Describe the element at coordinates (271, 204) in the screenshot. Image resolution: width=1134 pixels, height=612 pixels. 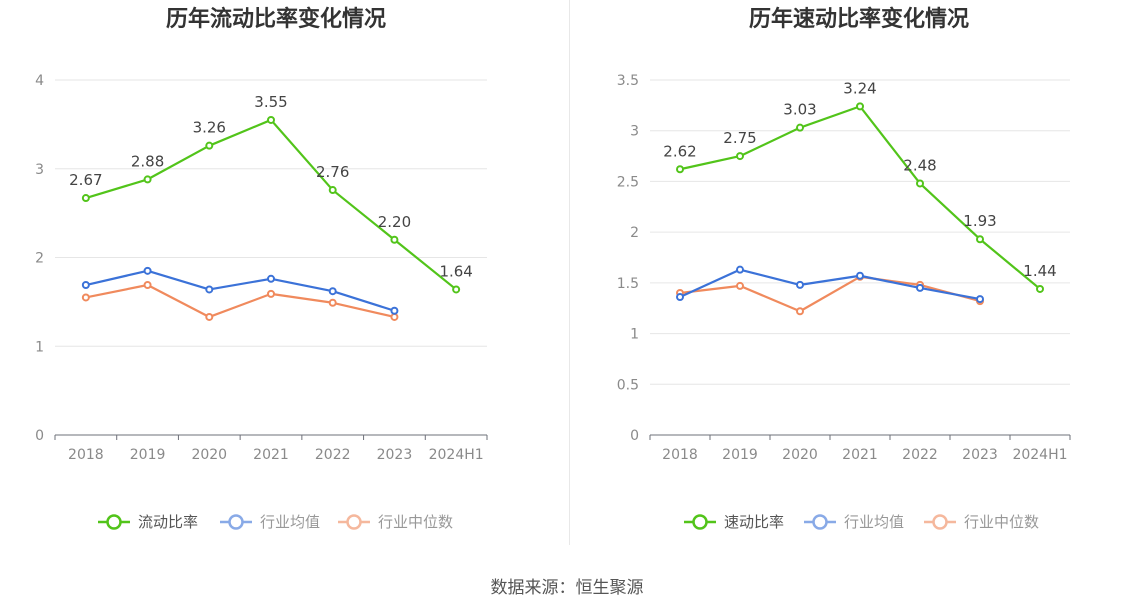
I see `series-line-main` at that location.